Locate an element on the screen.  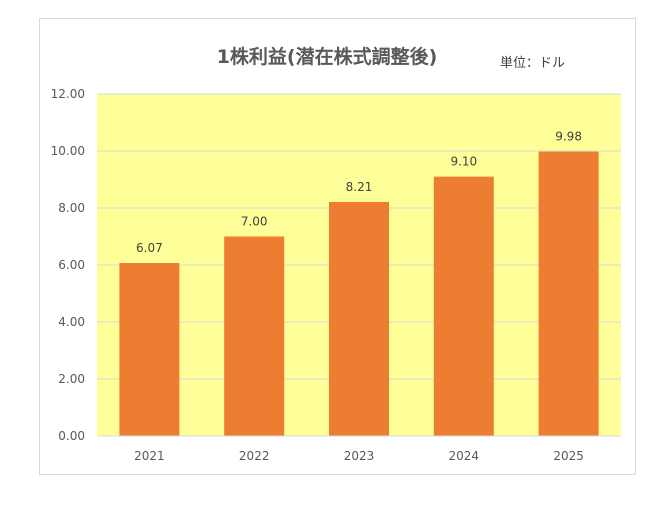
x-axis: 2021 2022 2023 2024 2025 is located at coordinates (359, 449).